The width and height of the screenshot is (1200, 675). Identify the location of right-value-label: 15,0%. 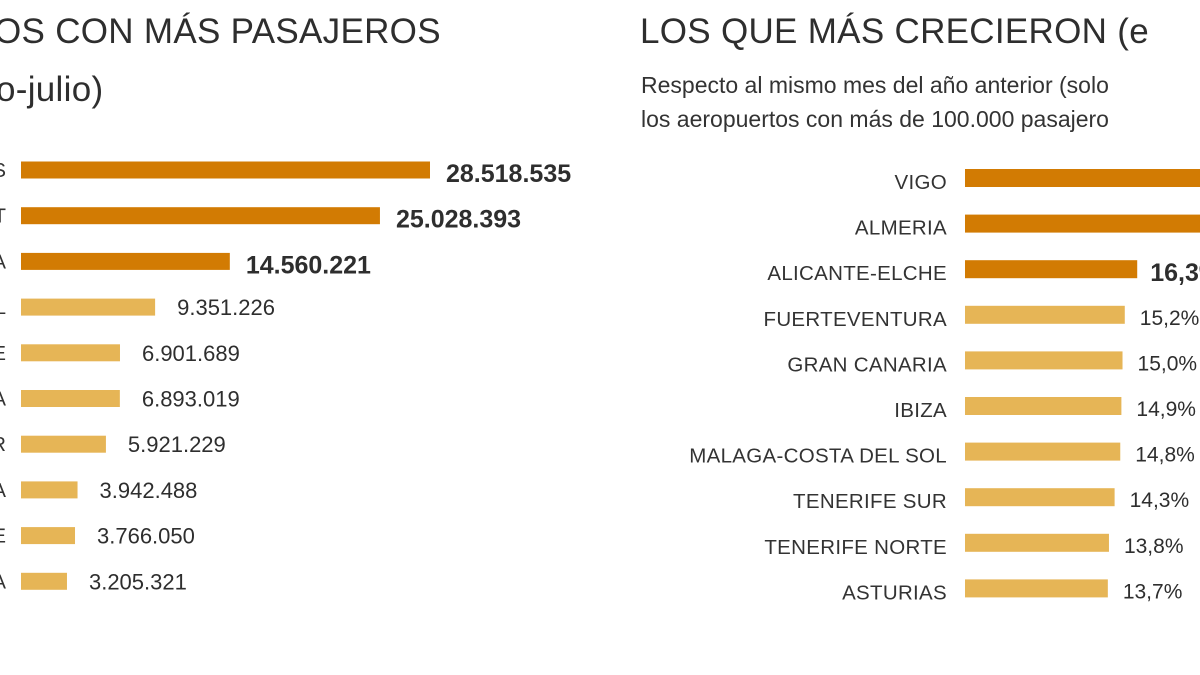
(1168, 363).